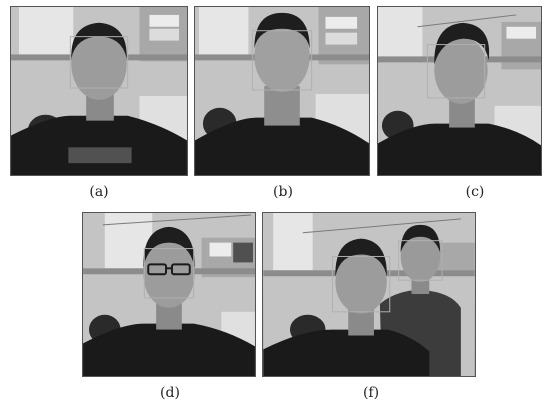 The height and width of the screenshot is (407, 552). Describe the element at coordinates (371, 393) in the screenshot. I see `panel-f-caption: (f)` at that location.